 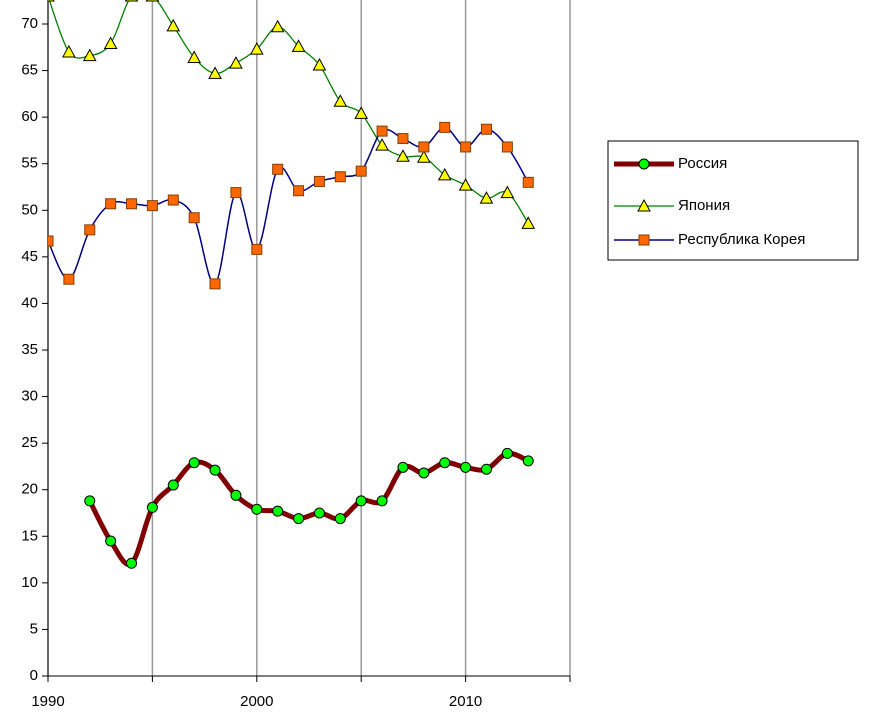 I want to click on y-tick-label: 40, so click(x=29, y=302).